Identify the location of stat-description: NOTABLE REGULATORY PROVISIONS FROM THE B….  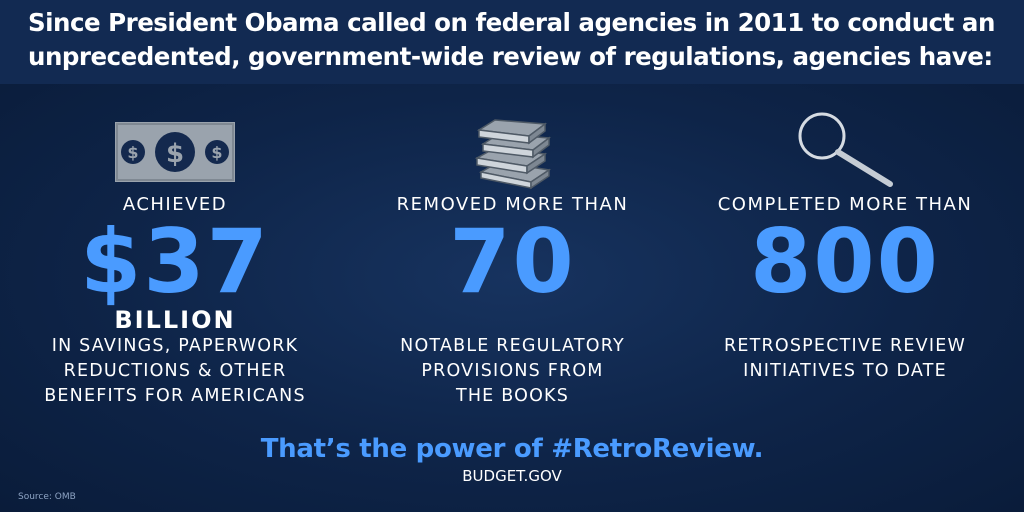
(512, 371).